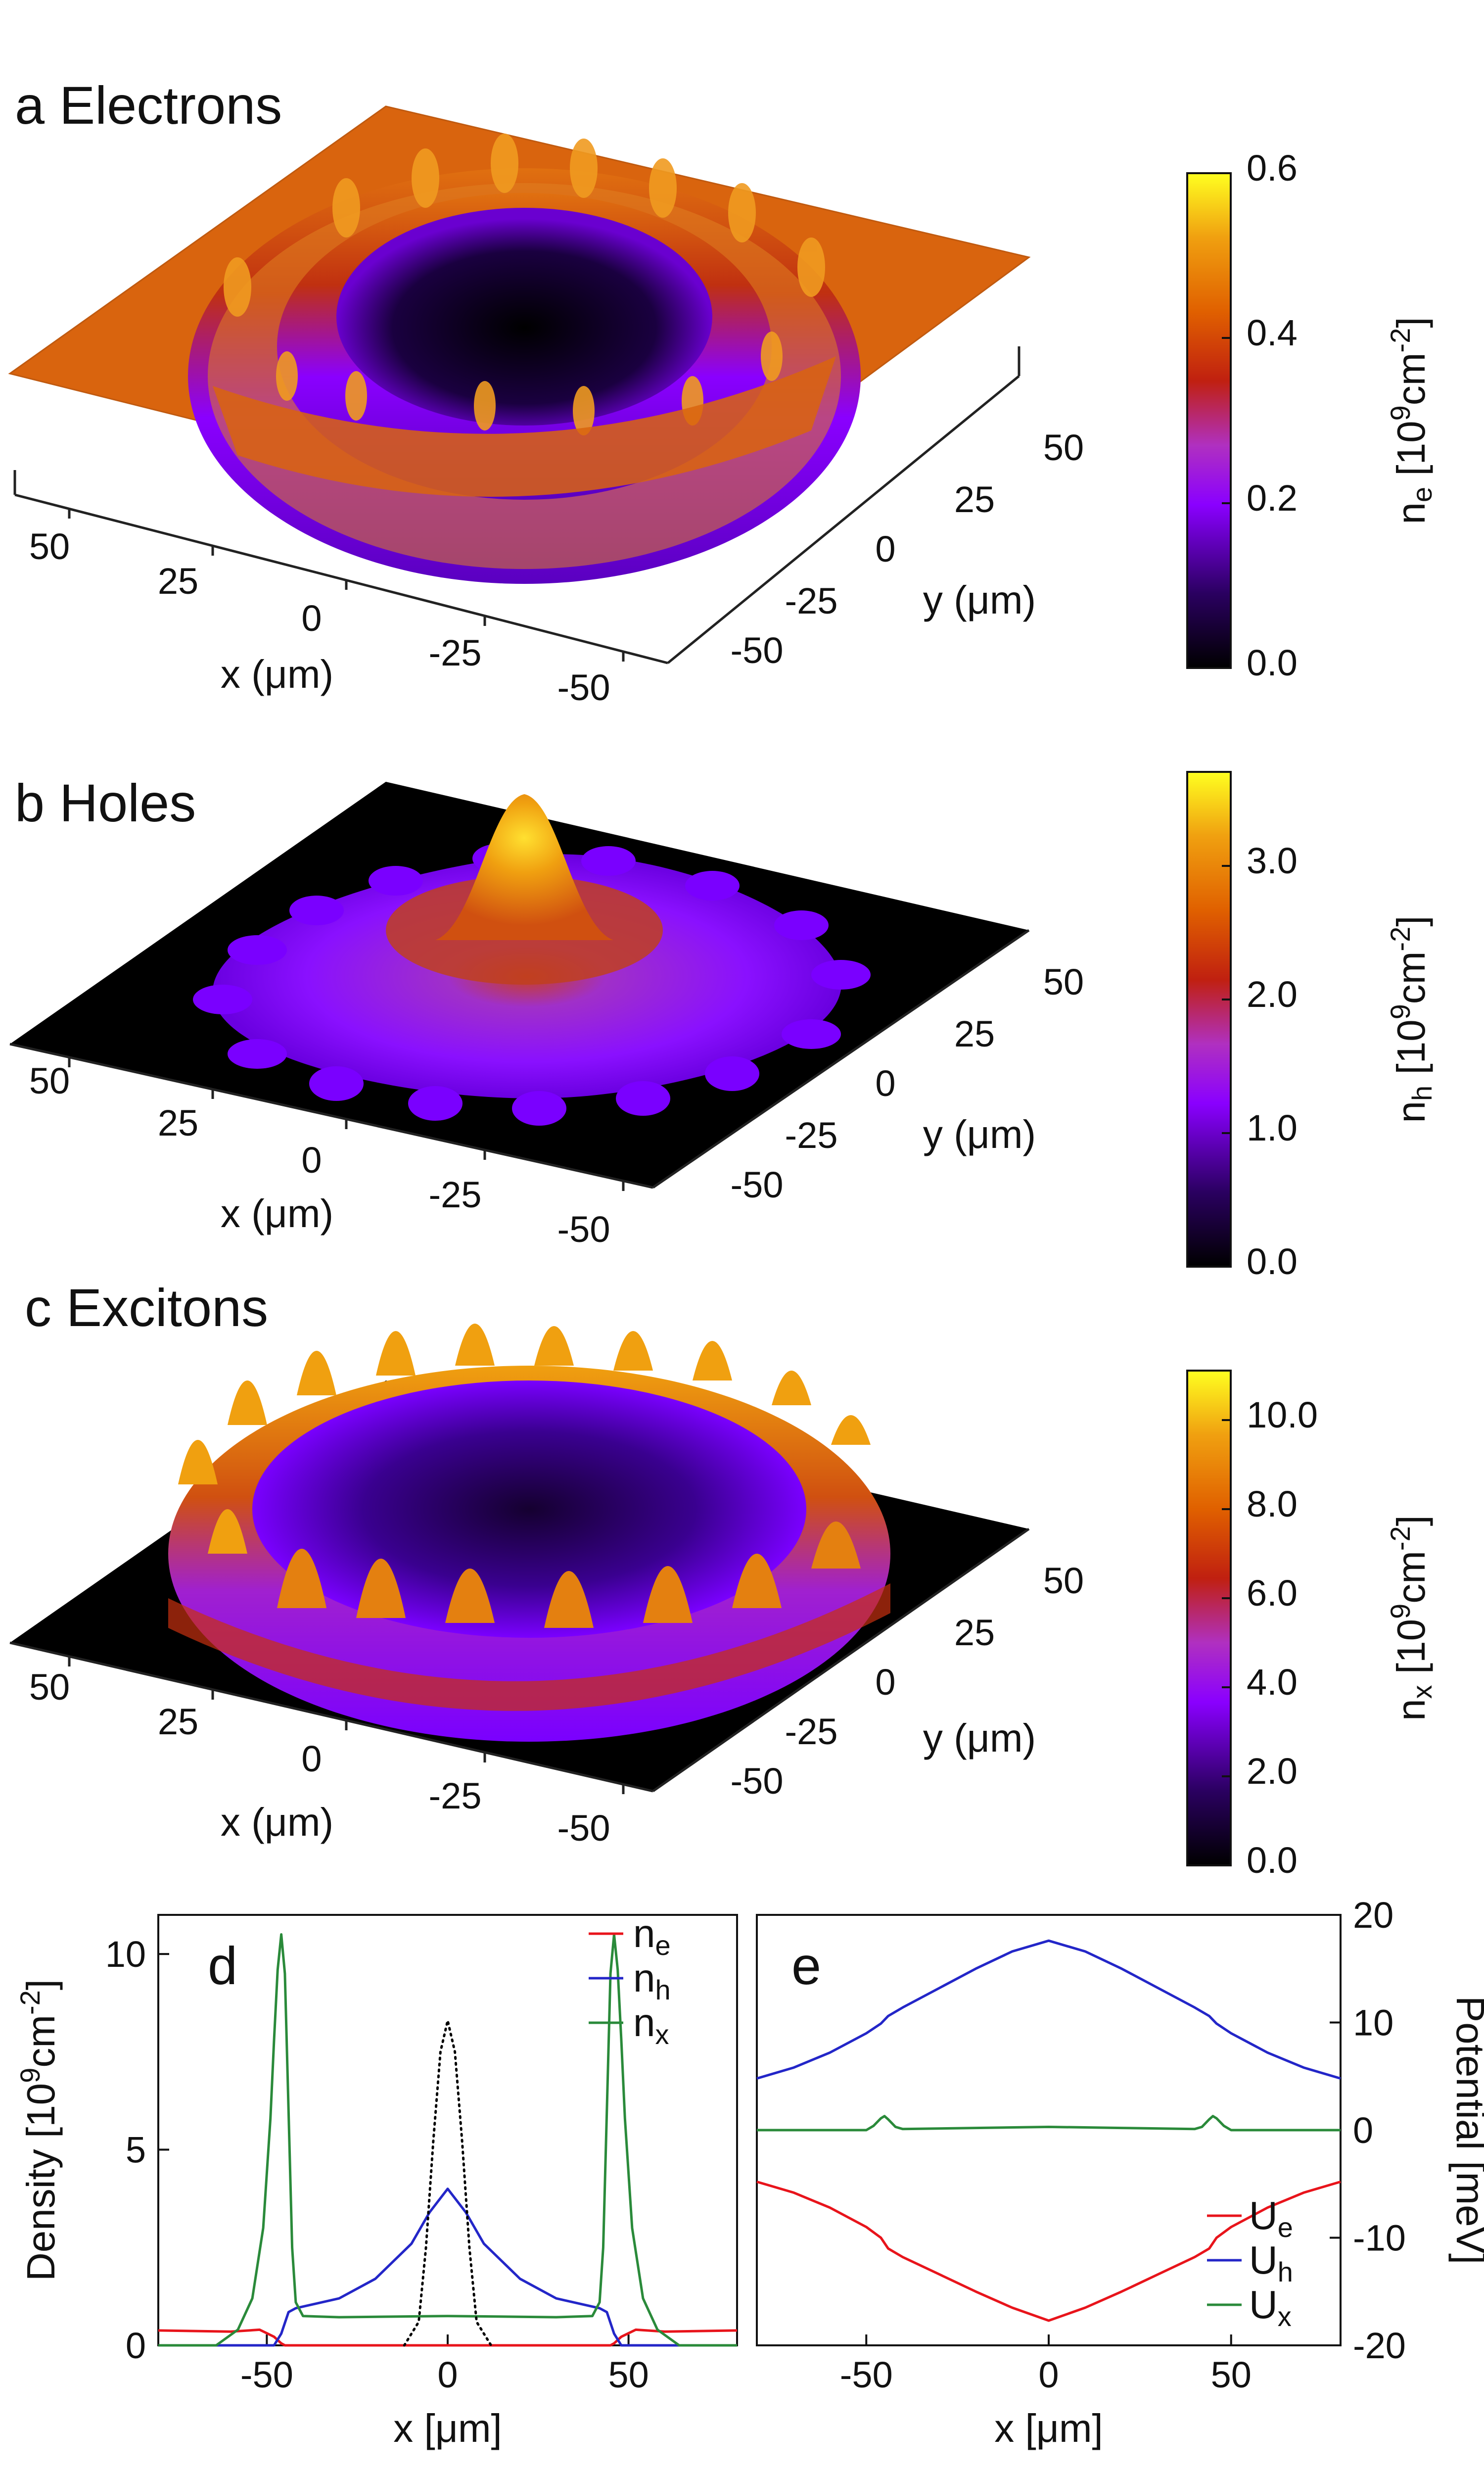 Image resolution: width=1484 pixels, height=2474 pixels. What do you see at coordinates (1272, 1772) in the screenshot?
I see `panel-c-cb-tick: 2.0` at bounding box center [1272, 1772].